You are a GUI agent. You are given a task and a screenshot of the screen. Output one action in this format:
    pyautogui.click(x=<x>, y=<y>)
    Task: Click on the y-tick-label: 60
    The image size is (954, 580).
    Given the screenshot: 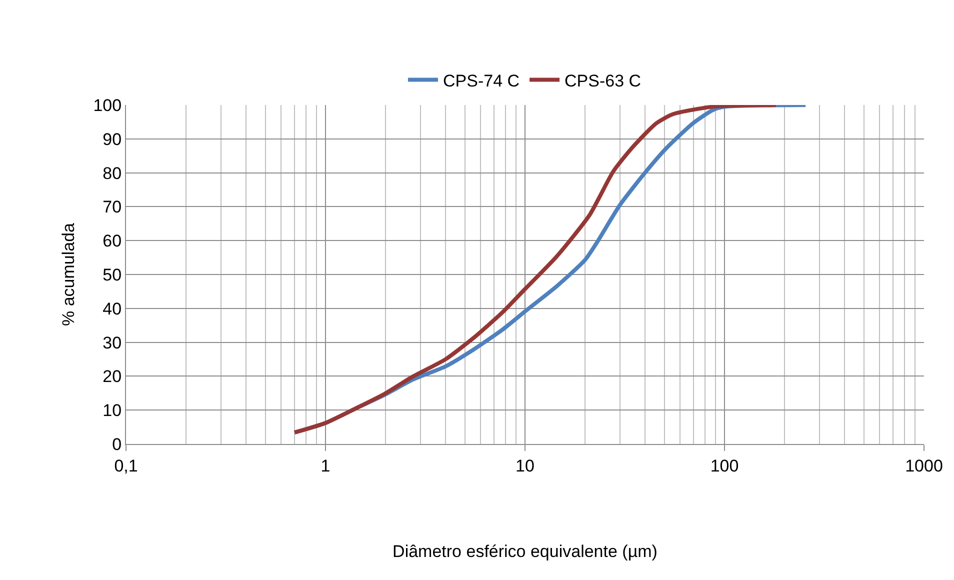 What is the action you would take?
    pyautogui.click(x=112, y=241)
    